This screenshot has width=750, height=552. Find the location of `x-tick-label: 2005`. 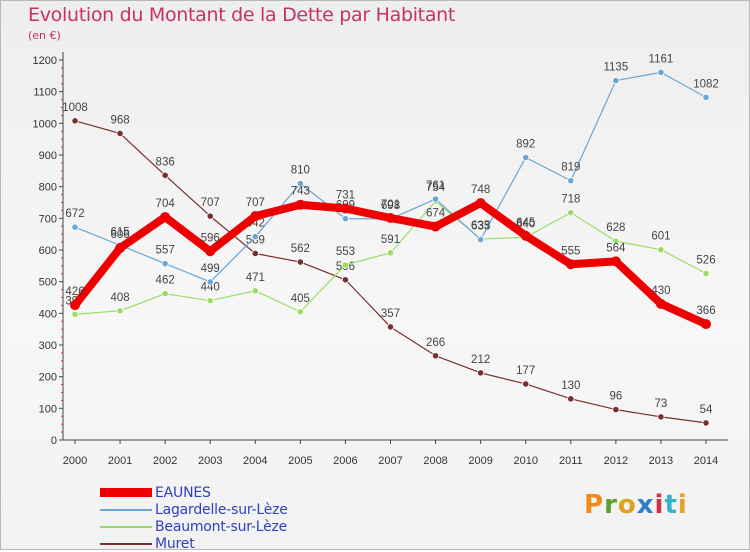

x-tick-label: 2005 is located at coordinates (300, 461).